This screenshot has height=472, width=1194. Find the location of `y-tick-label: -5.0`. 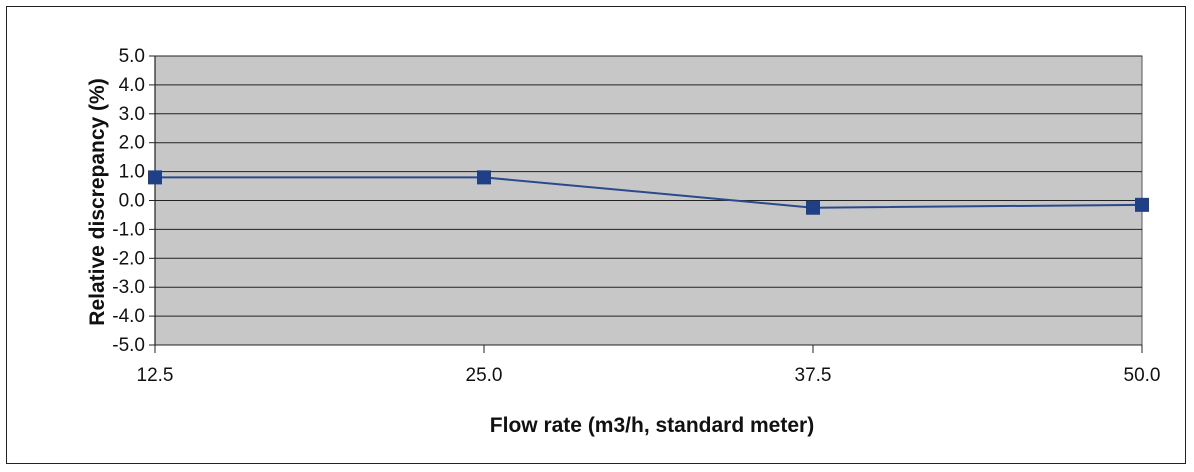

y-tick-label: -5.0 is located at coordinates (128, 345).